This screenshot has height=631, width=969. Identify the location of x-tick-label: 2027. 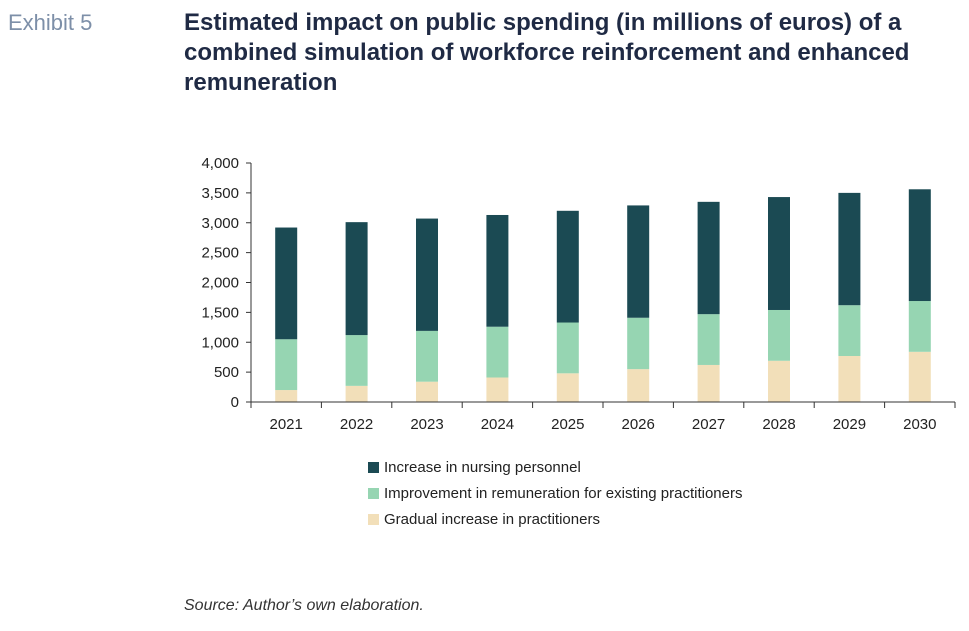
(708, 424).